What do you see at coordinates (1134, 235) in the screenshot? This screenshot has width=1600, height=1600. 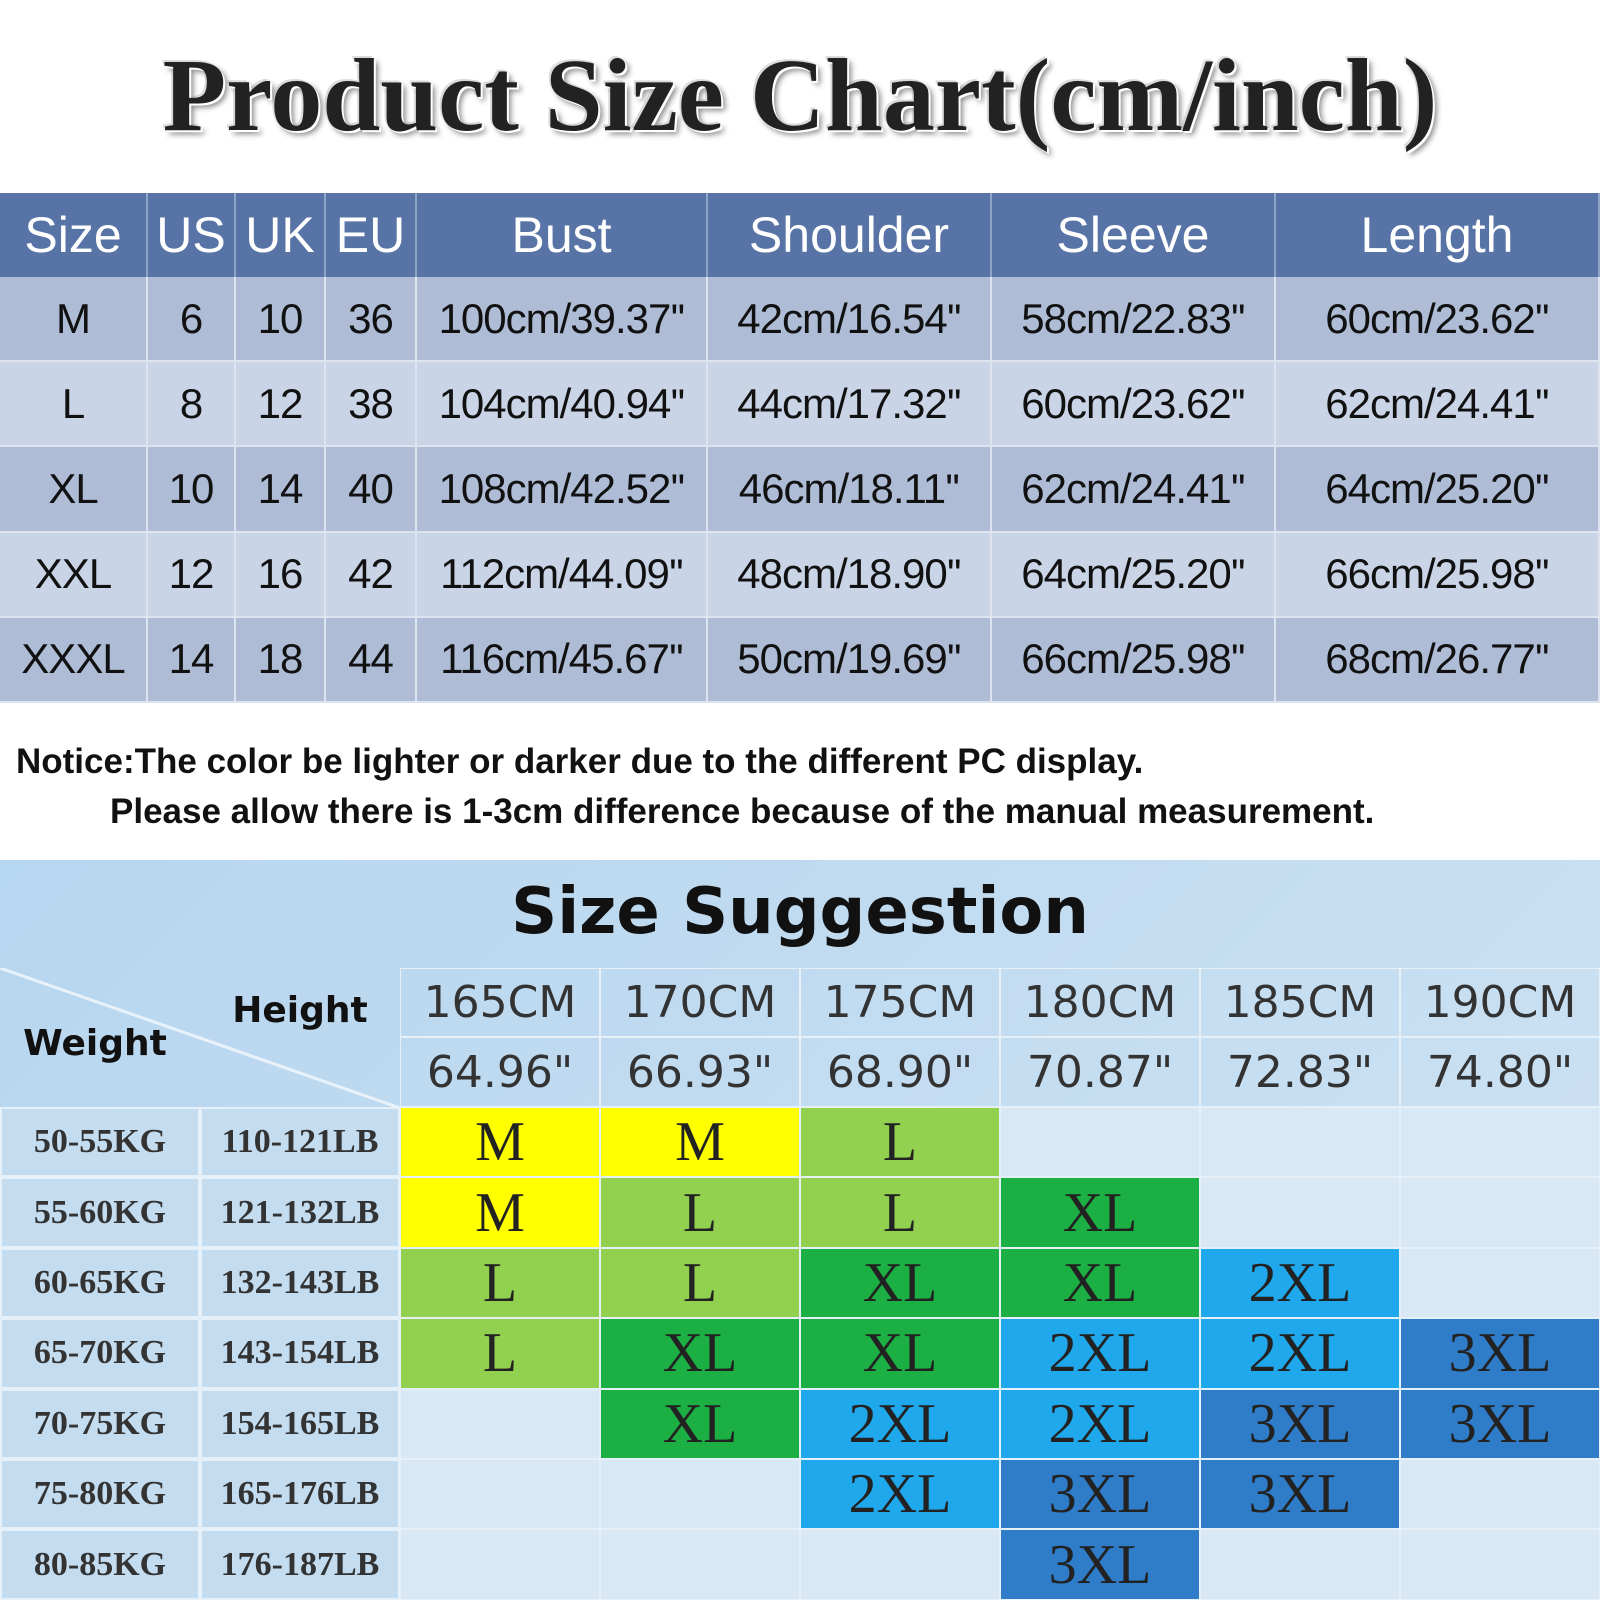 I see `table-header-cell: Sleeve` at bounding box center [1134, 235].